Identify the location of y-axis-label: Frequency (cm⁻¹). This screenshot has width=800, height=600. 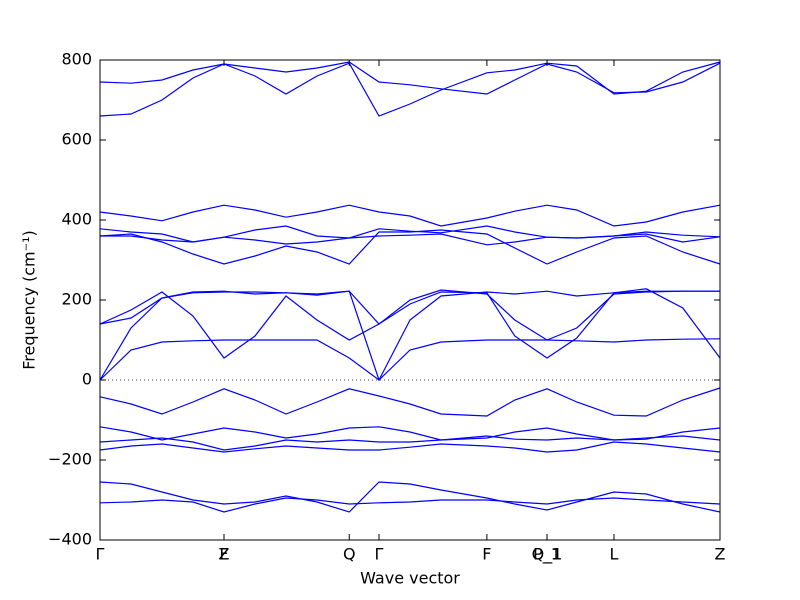
(29, 299).